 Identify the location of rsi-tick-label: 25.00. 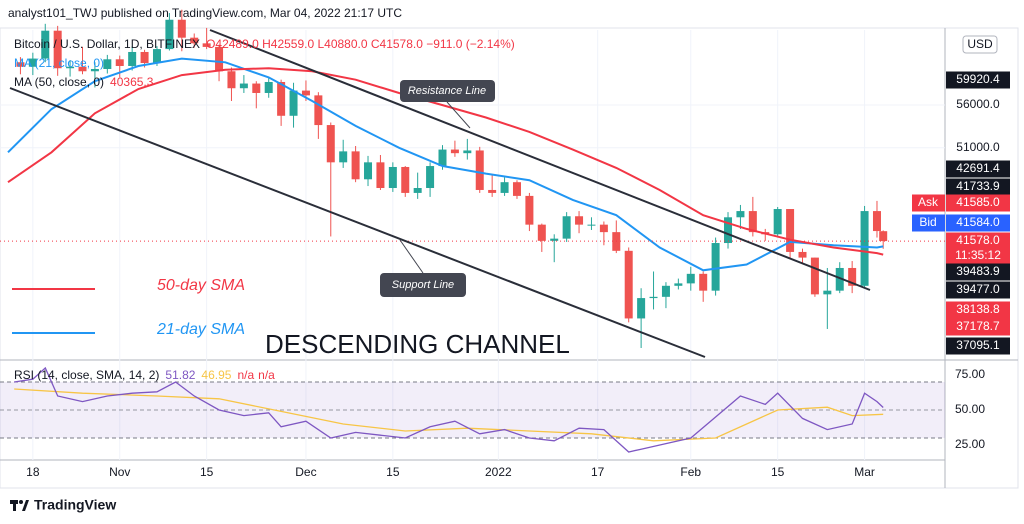
(970, 444).